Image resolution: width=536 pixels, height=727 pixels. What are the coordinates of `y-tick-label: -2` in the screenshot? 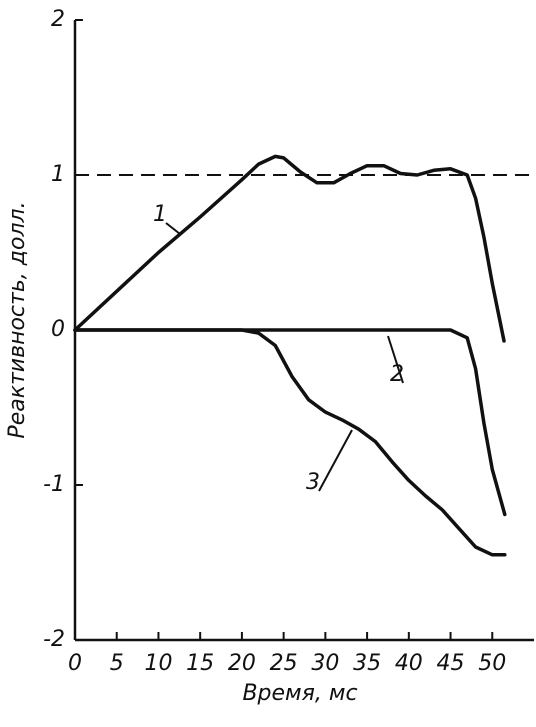 It's located at (54, 639).